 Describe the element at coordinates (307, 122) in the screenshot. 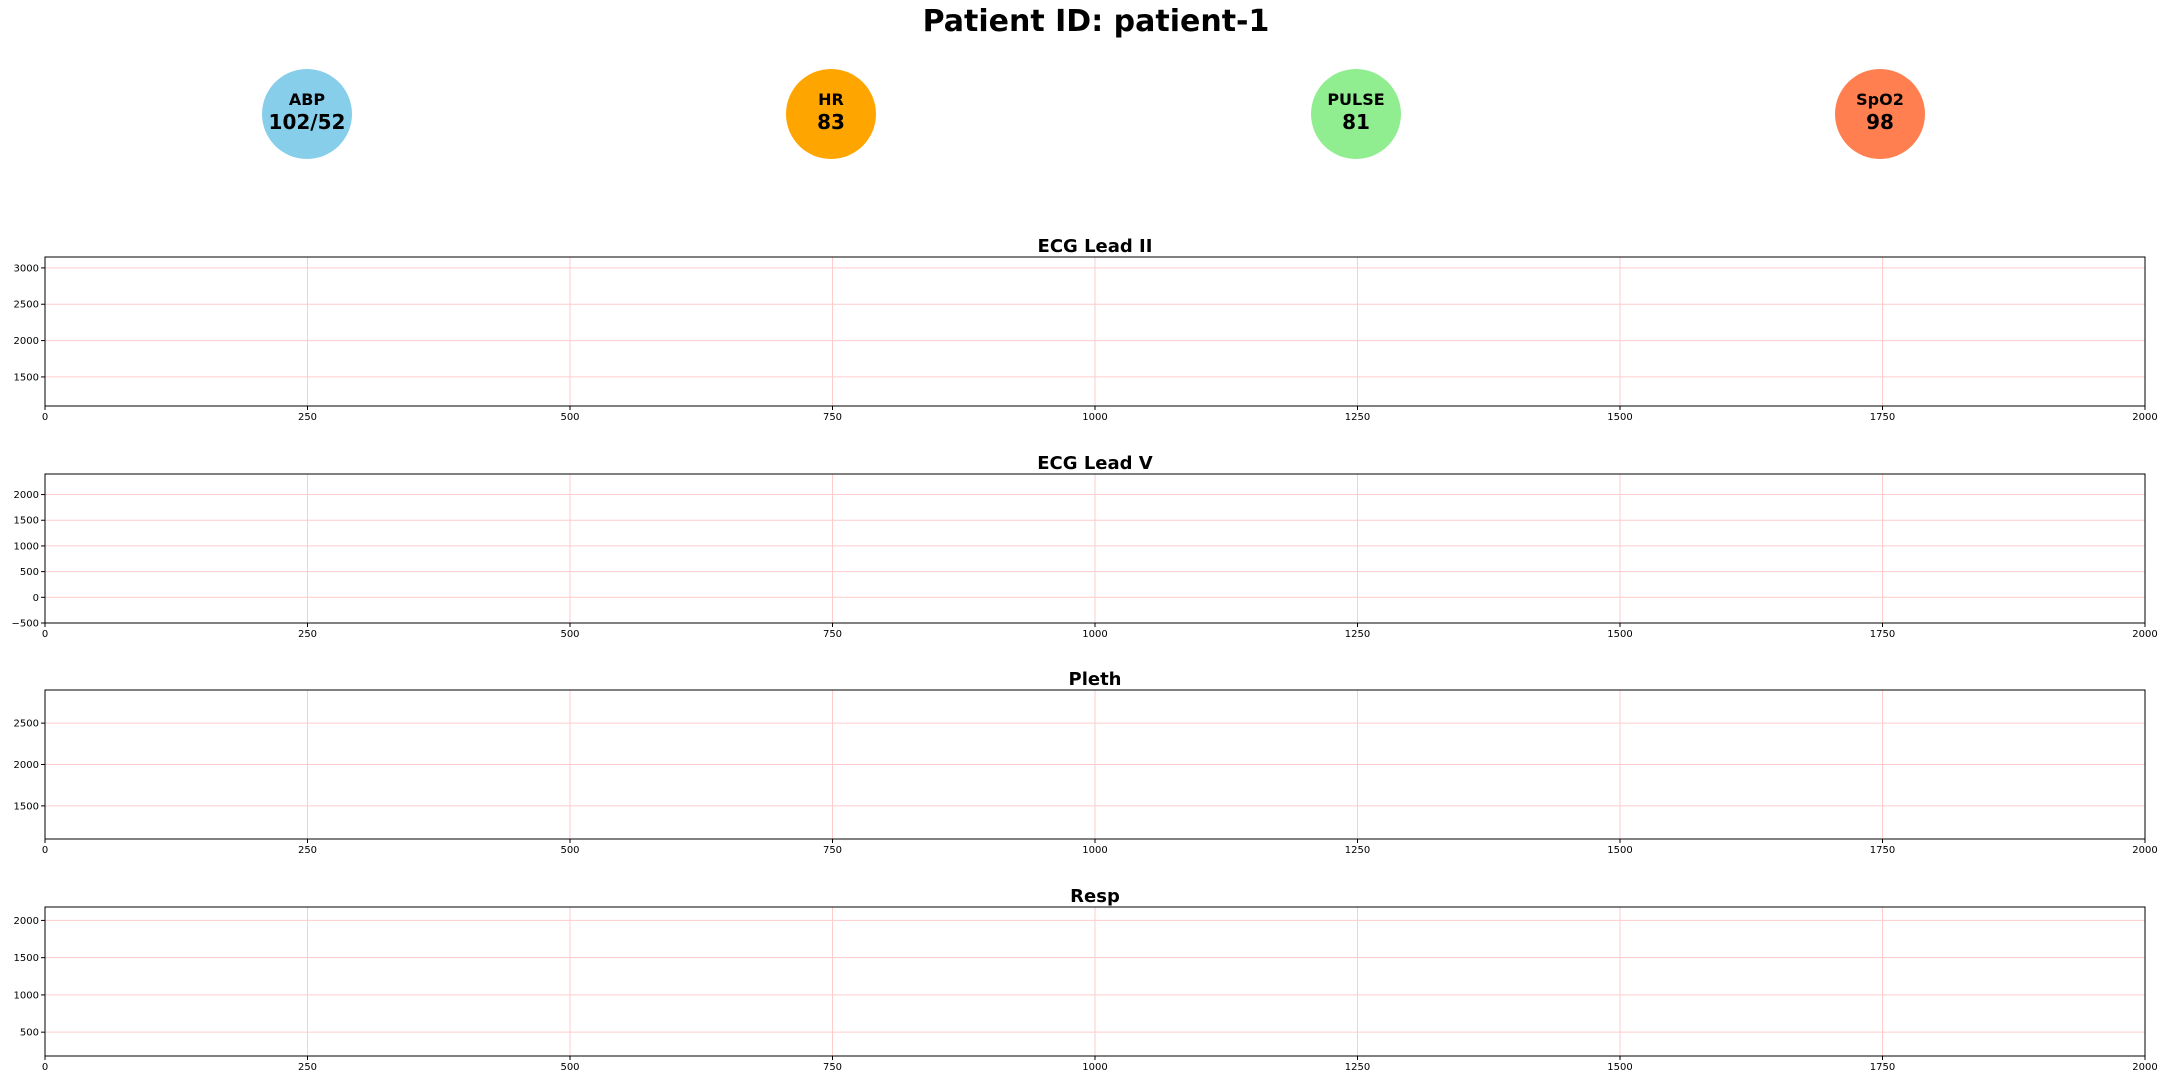

I see `vital-value: 102/52` at that location.